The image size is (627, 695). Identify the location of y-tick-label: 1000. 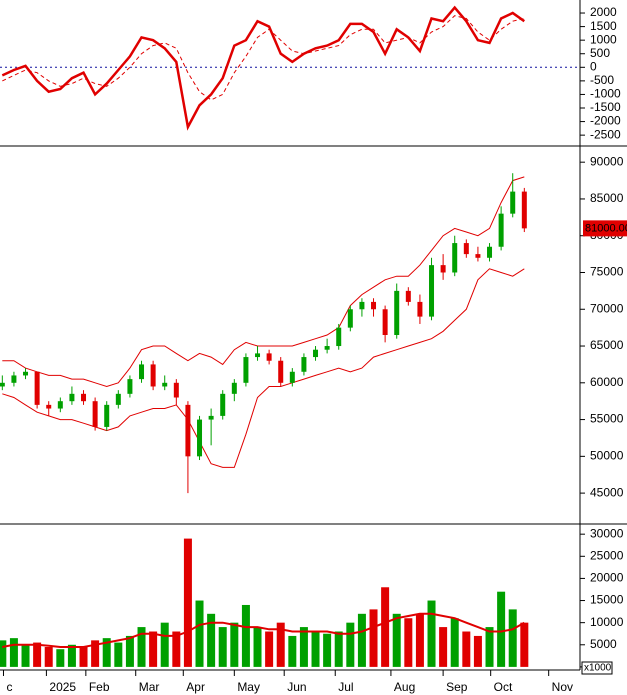
(603, 39).